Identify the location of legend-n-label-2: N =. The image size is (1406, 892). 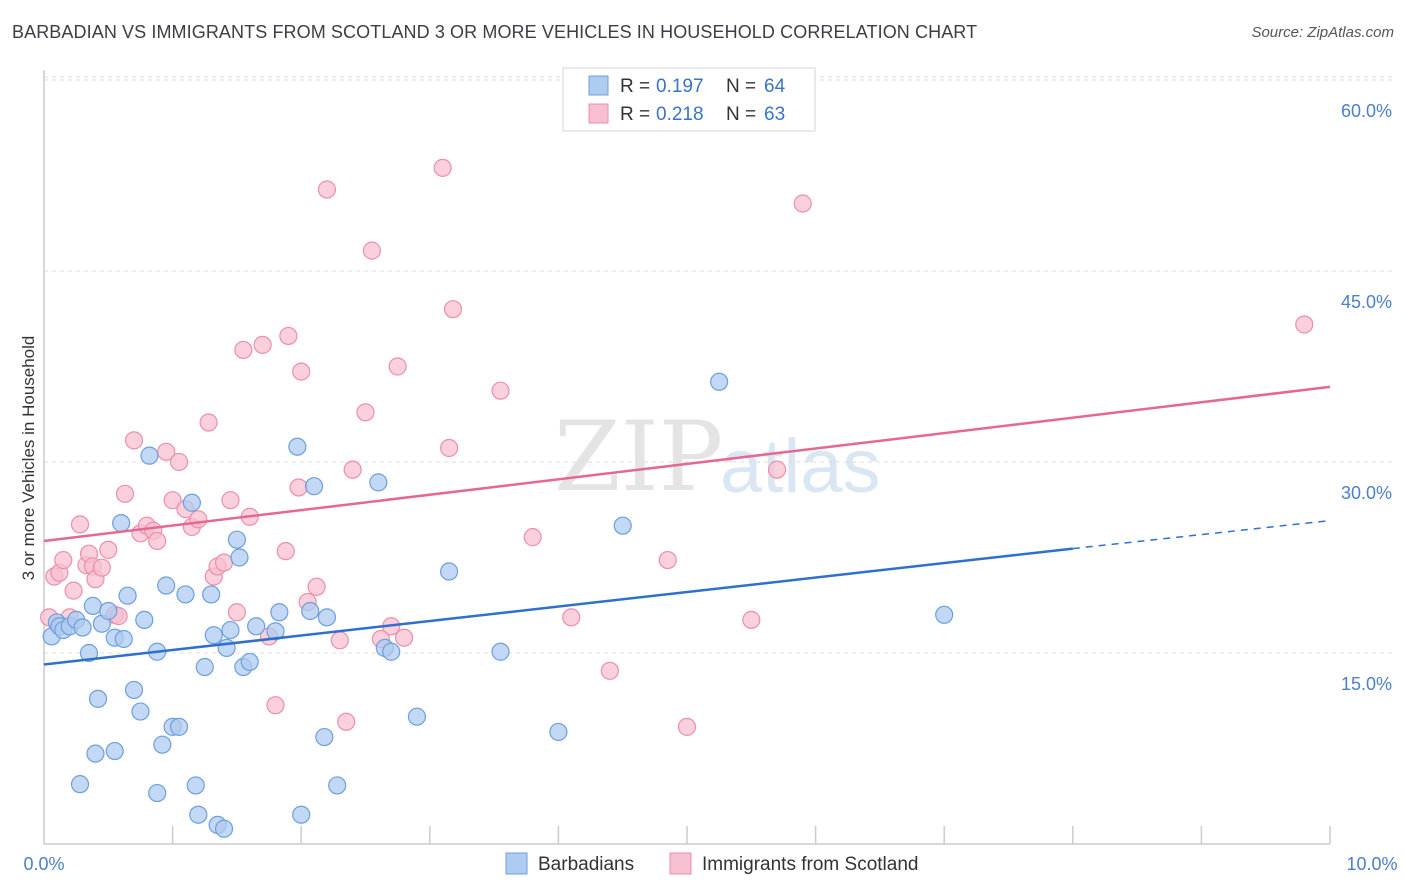
(741, 114).